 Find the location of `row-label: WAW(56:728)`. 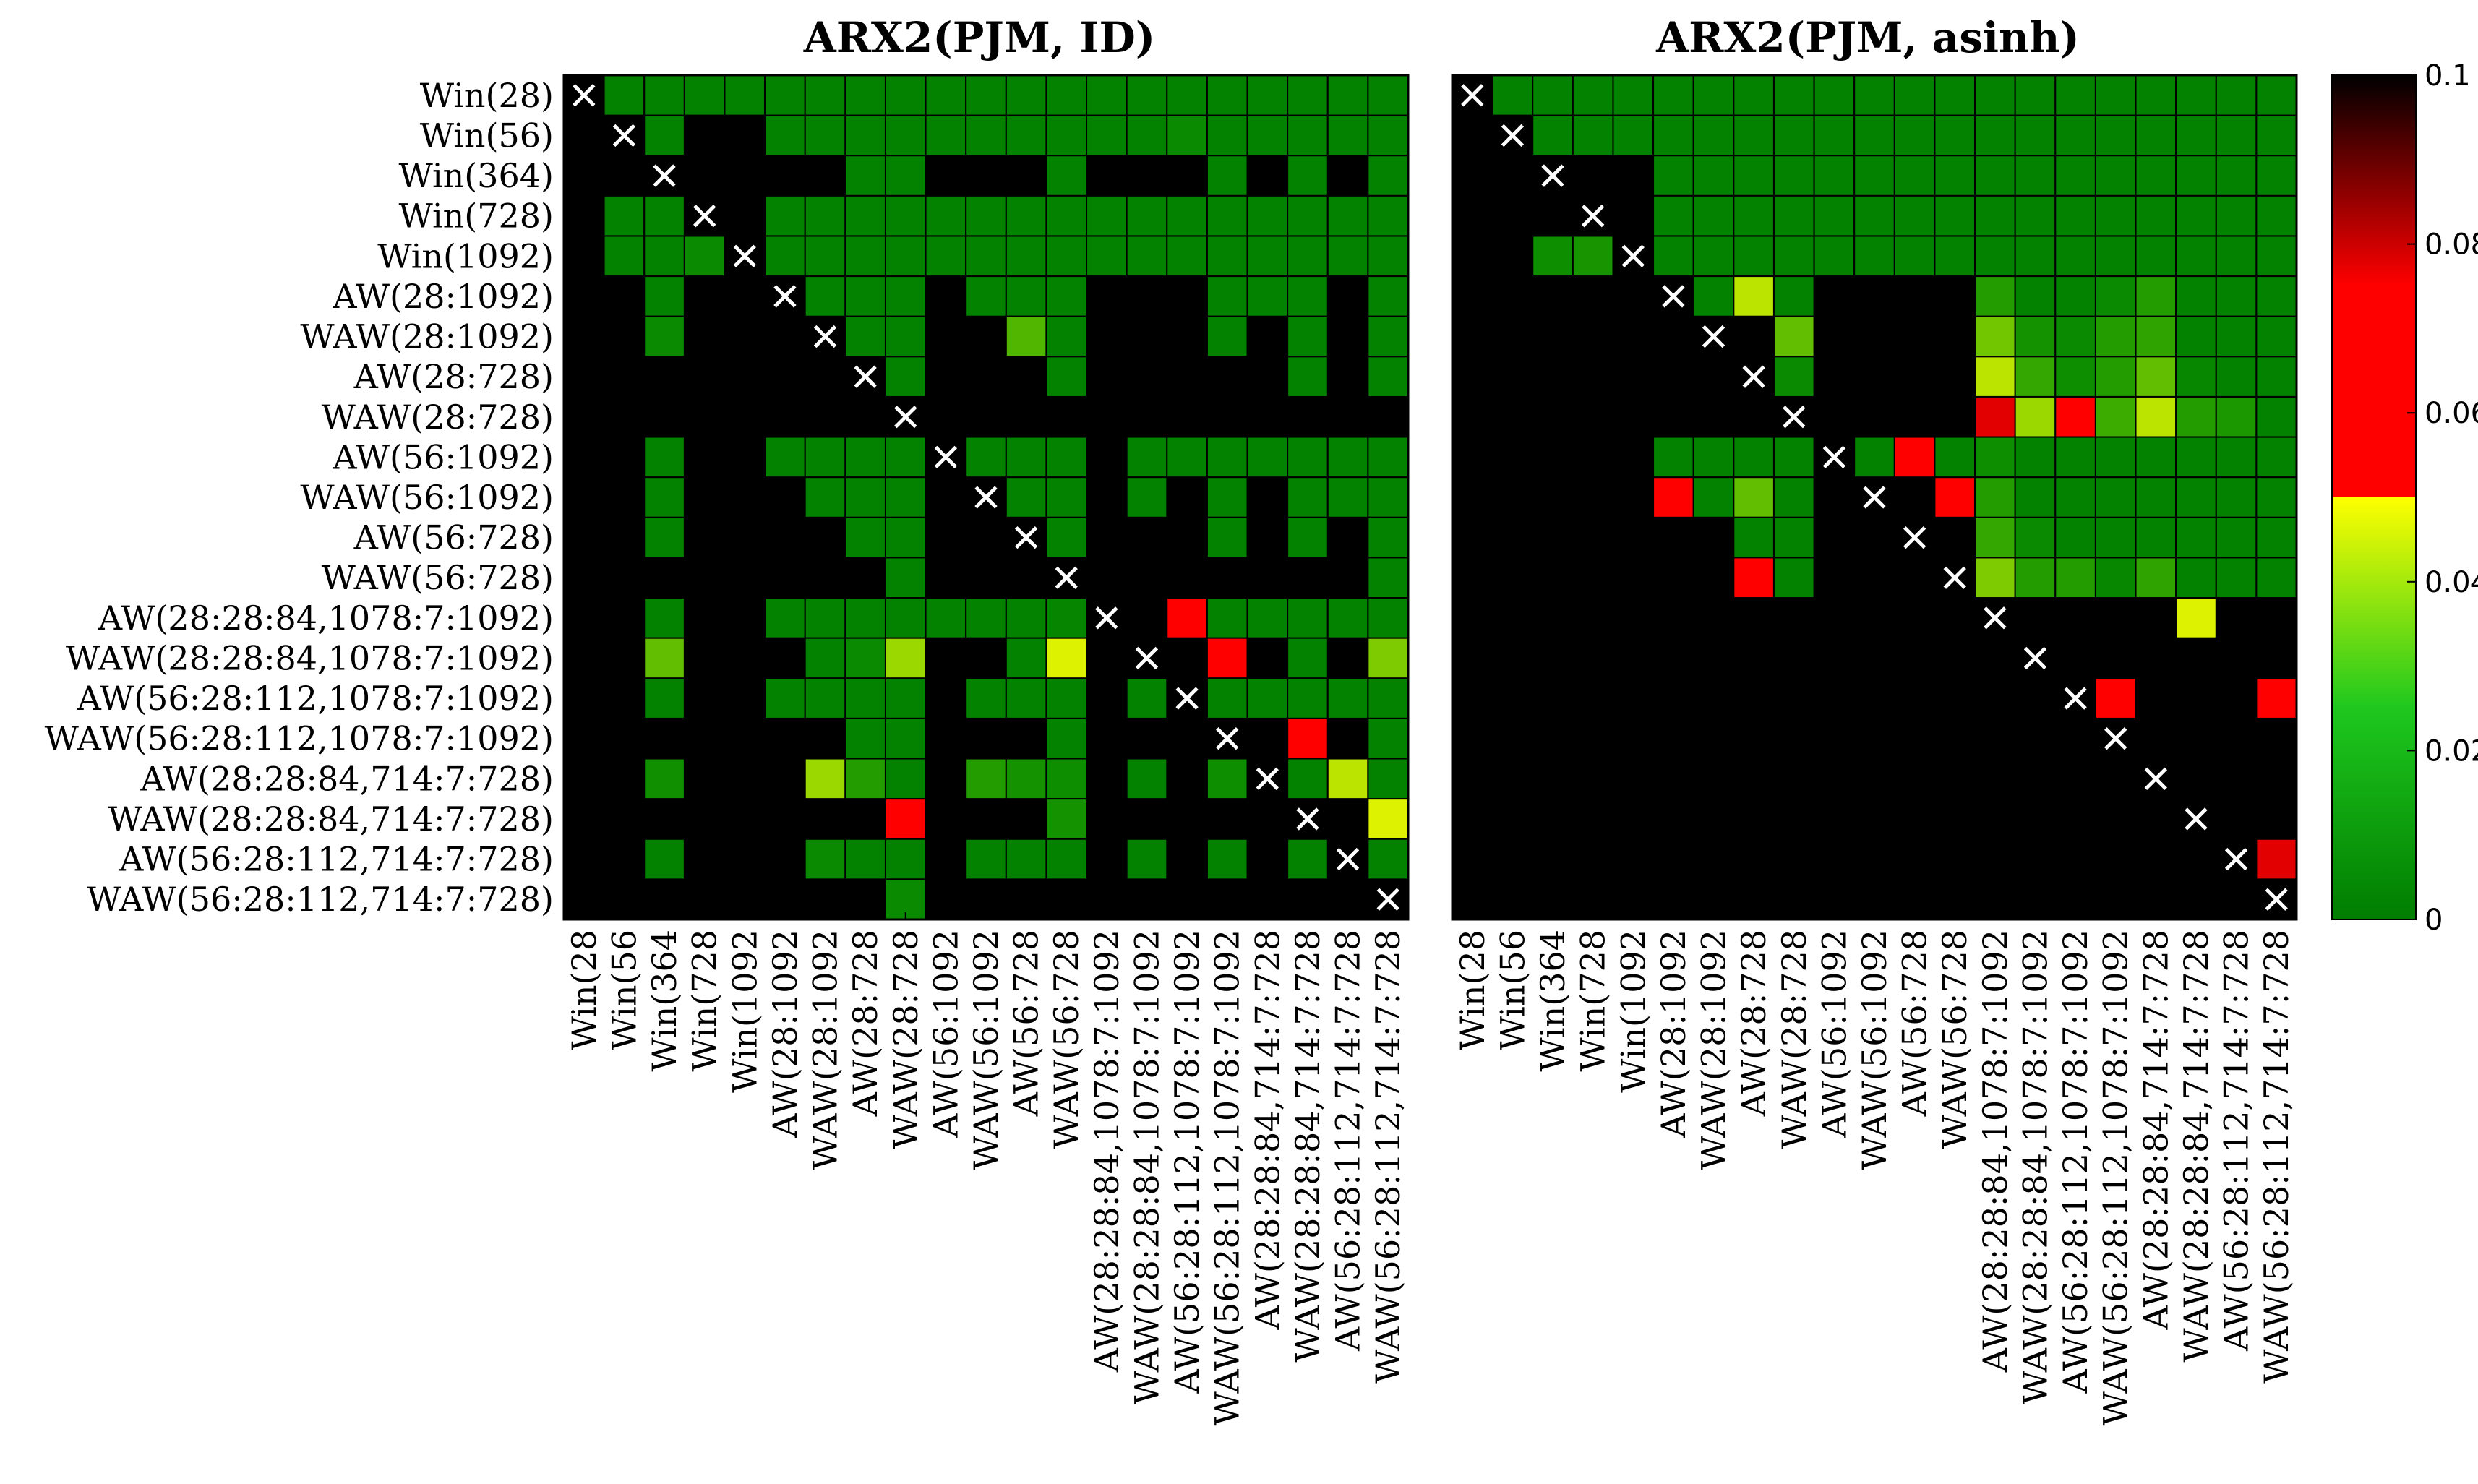

row-label: WAW(56:728) is located at coordinates (438, 577).